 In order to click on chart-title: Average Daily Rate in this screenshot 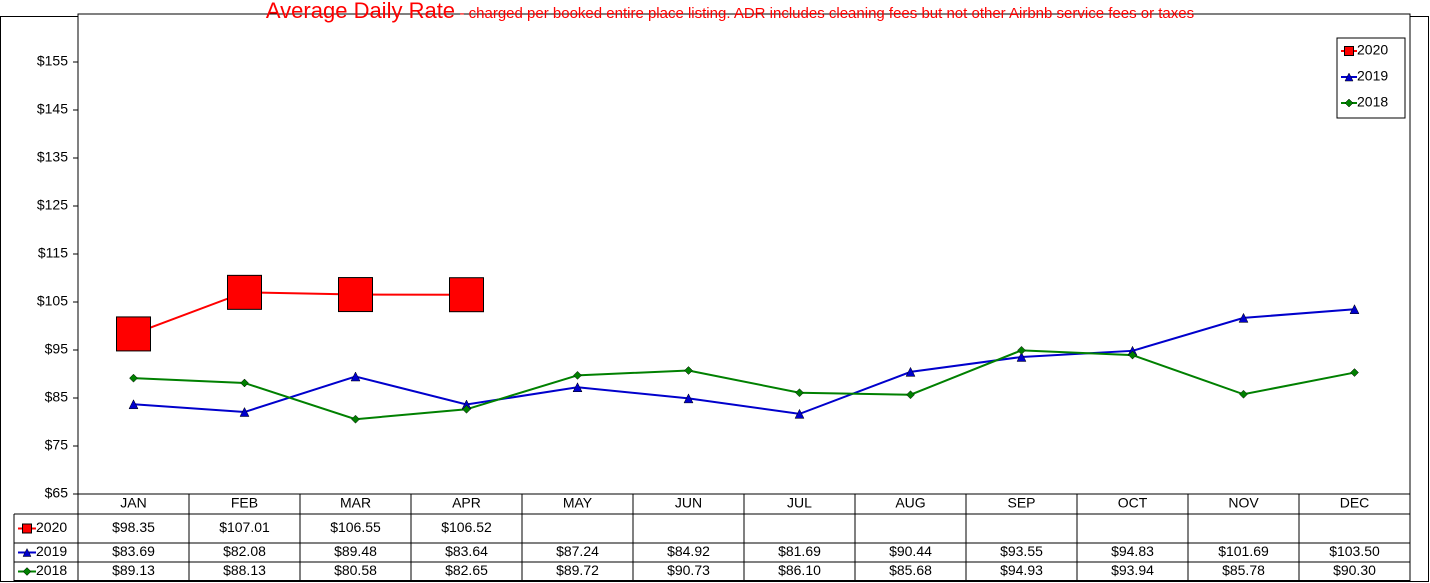, I will do `click(360, 11)`.